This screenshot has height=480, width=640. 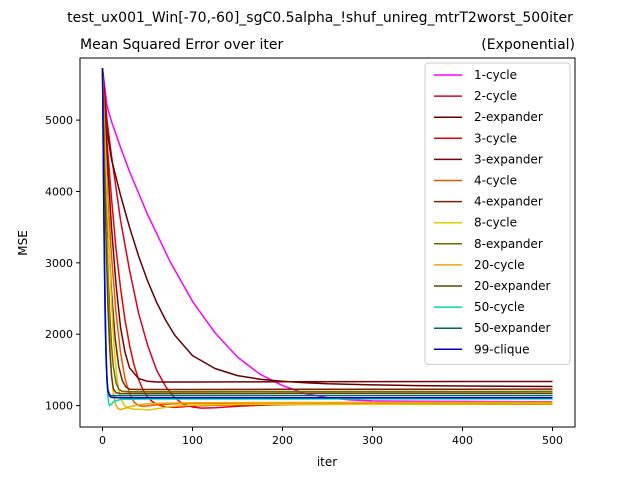 I want to click on legend-label-3-cycle: 3-cycle, so click(x=495, y=138).